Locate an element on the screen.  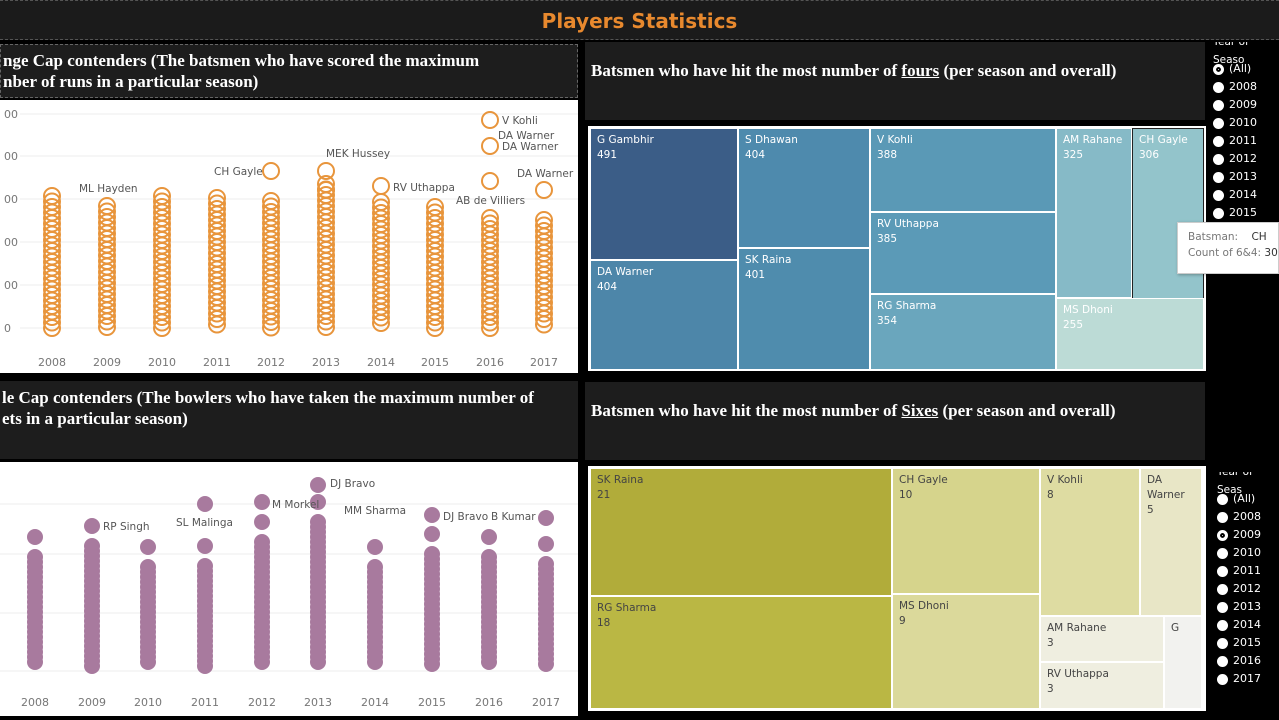
treemap-cell: G Gambhir 491 is located at coordinates (664, 194).